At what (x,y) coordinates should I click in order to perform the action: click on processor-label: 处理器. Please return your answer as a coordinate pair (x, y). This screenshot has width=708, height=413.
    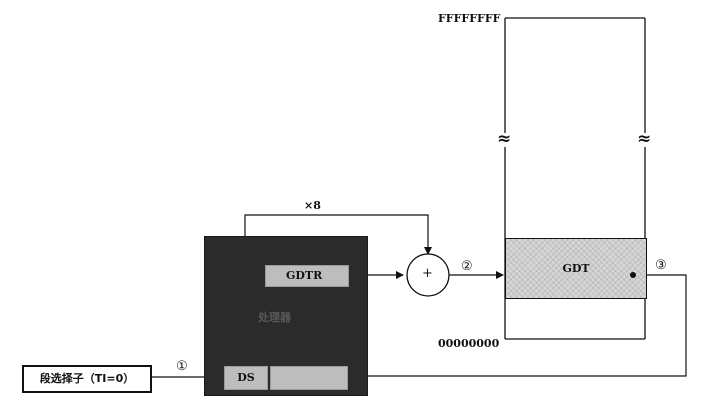
    Looking at the image, I should click on (274, 317).